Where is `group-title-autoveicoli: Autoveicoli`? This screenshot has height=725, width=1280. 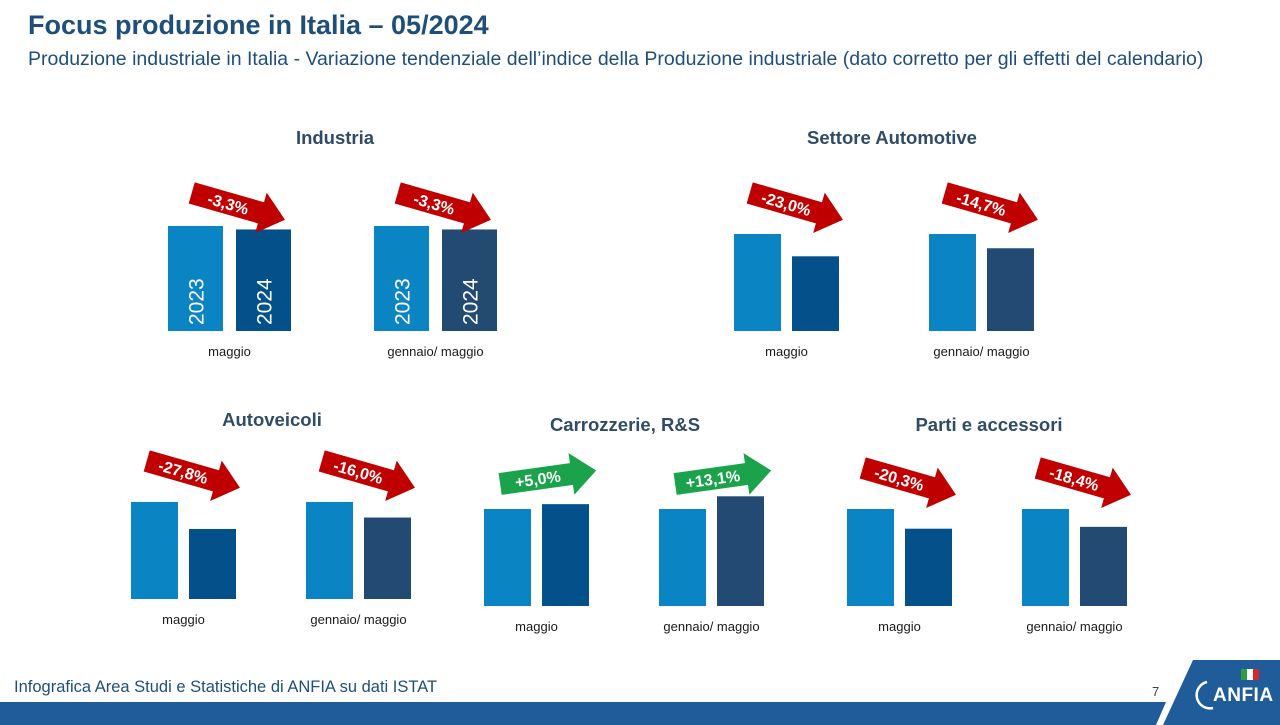 group-title-autoveicoli: Autoveicoli is located at coordinates (272, 419).